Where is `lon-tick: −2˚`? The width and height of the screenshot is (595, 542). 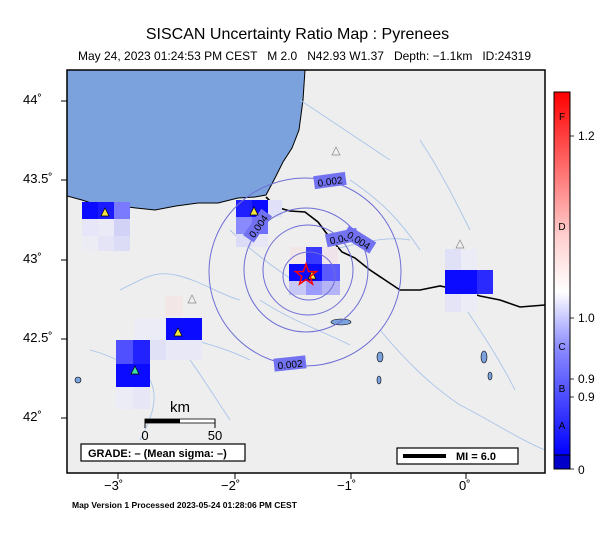
lon-tick: −2˚ is located at coordinates (231, 485).